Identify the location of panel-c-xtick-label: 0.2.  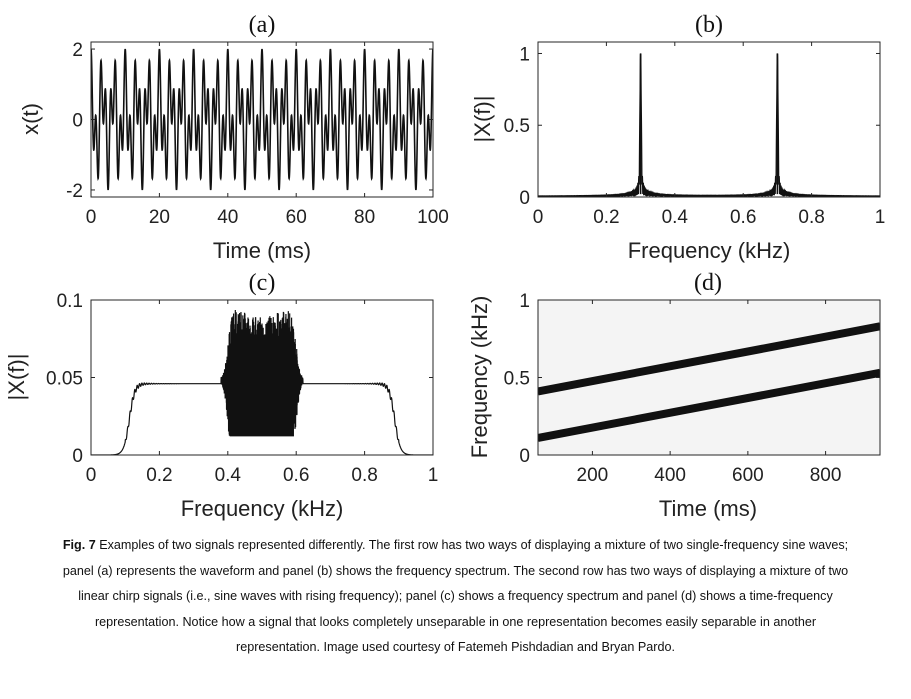
(159, 475).